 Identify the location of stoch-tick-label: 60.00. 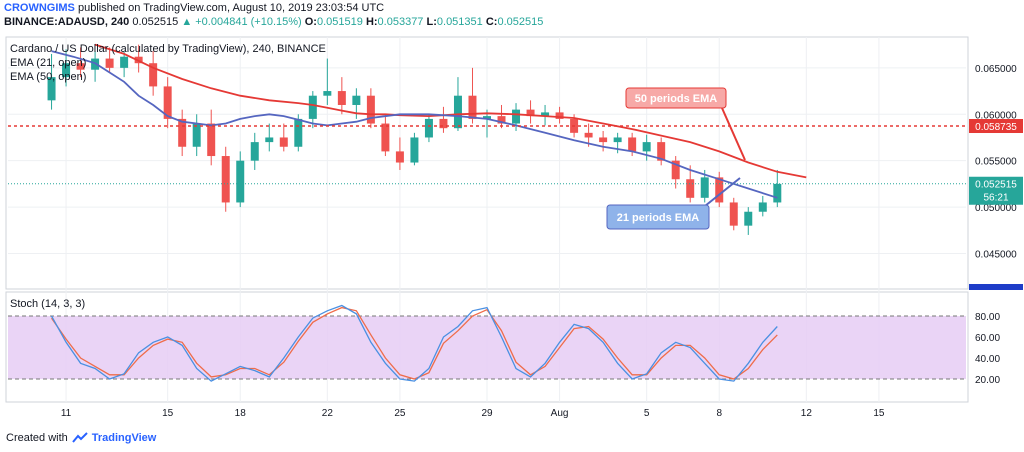
(987, 338).